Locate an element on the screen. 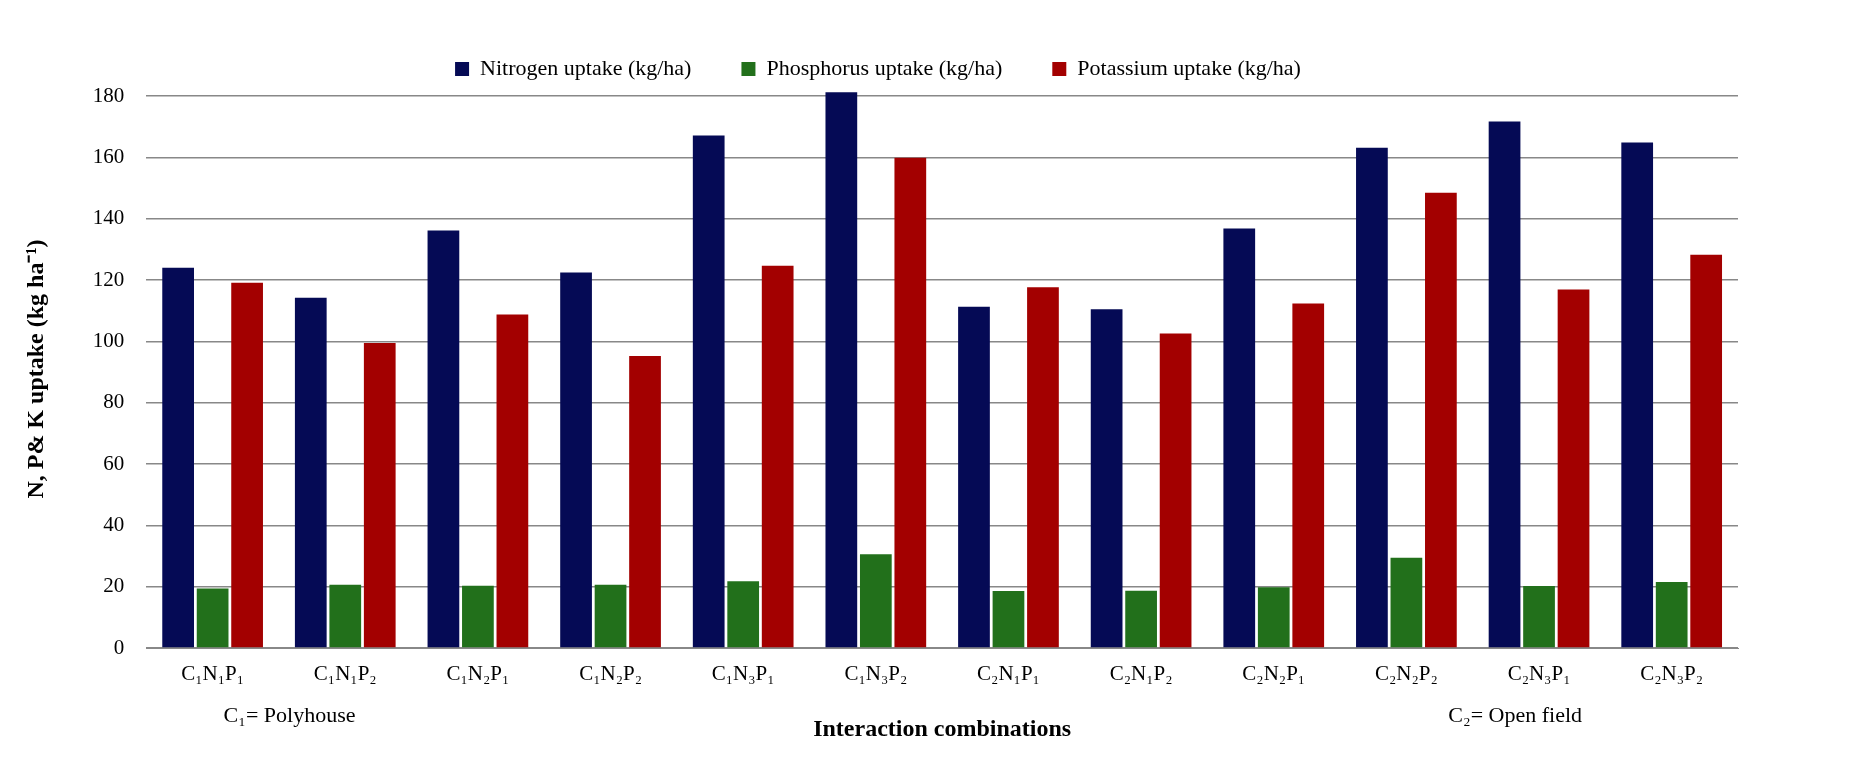  x-tick-label: C₂N₁P₂ is located at coordinates (1141, 673).